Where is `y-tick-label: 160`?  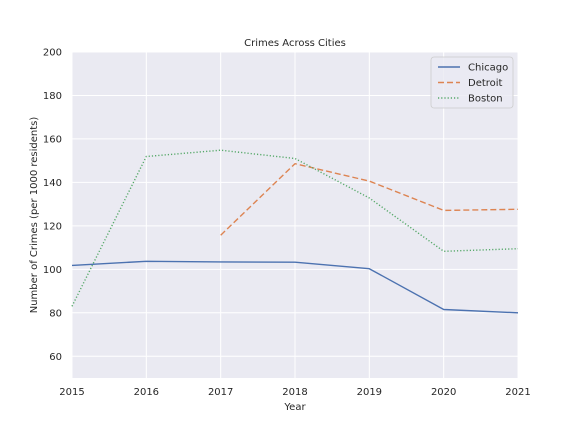
y-tick-label: 160 is located at coordinates (52, 139).